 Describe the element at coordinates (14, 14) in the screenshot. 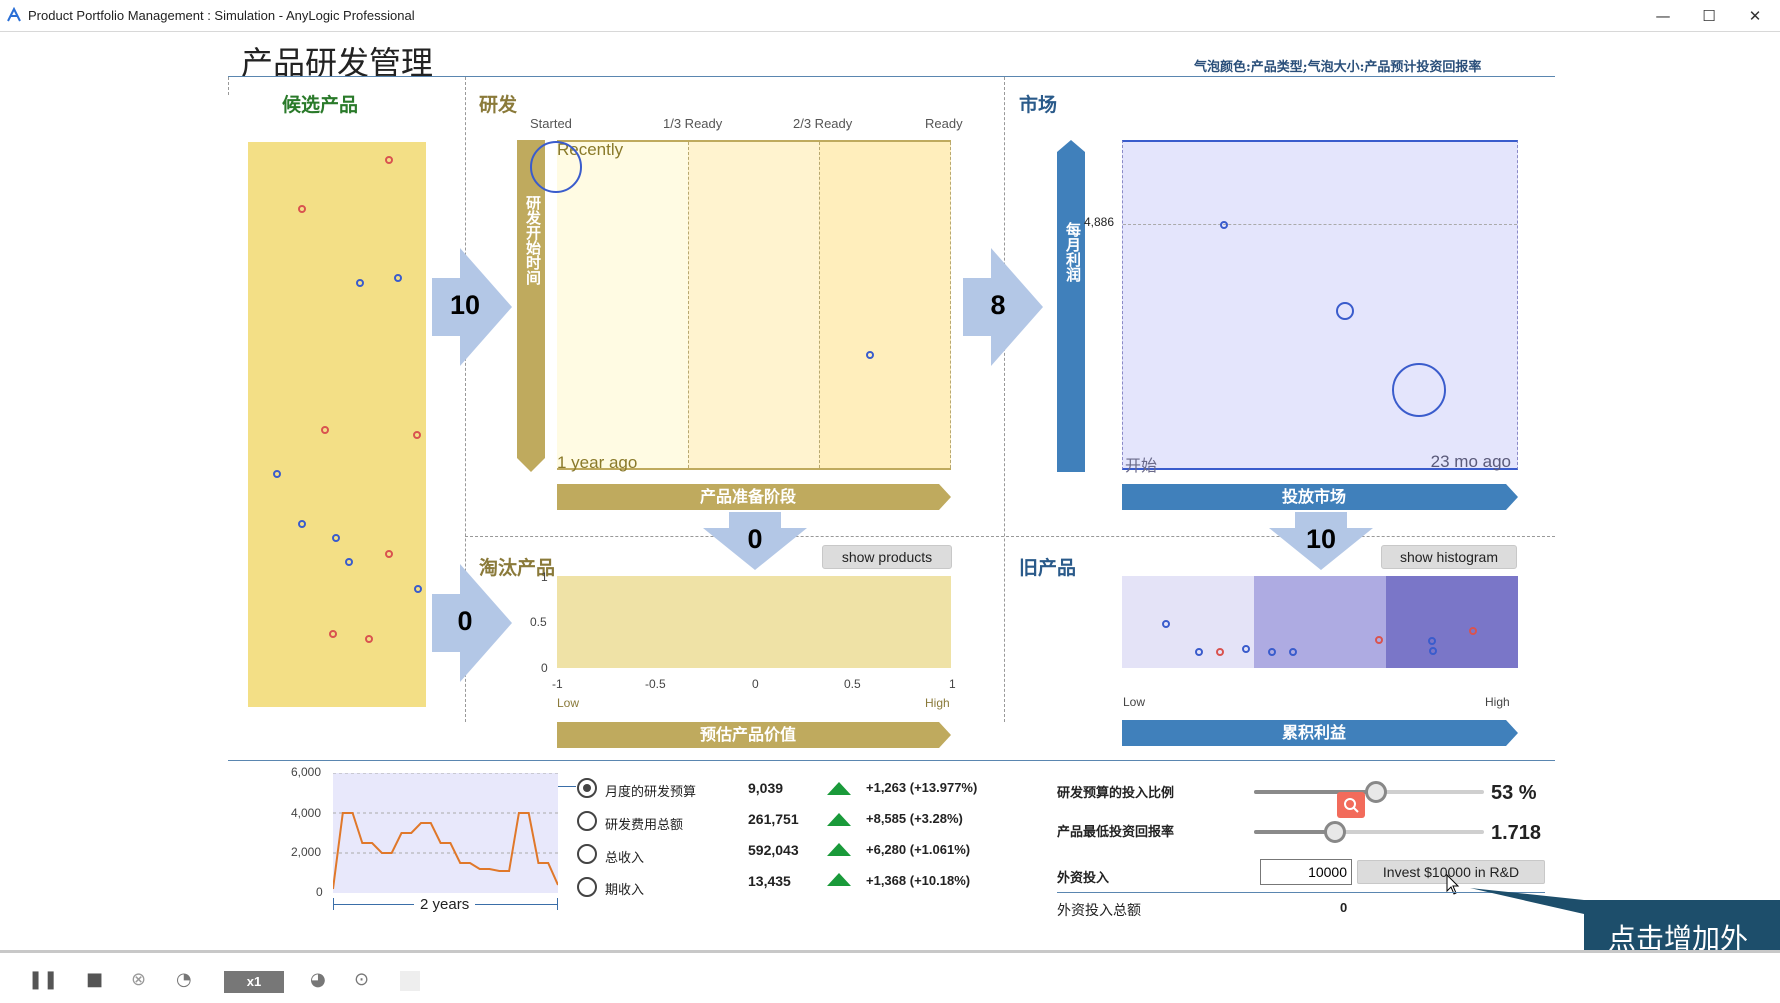

I see `anylogic-logo-icon` at that location.